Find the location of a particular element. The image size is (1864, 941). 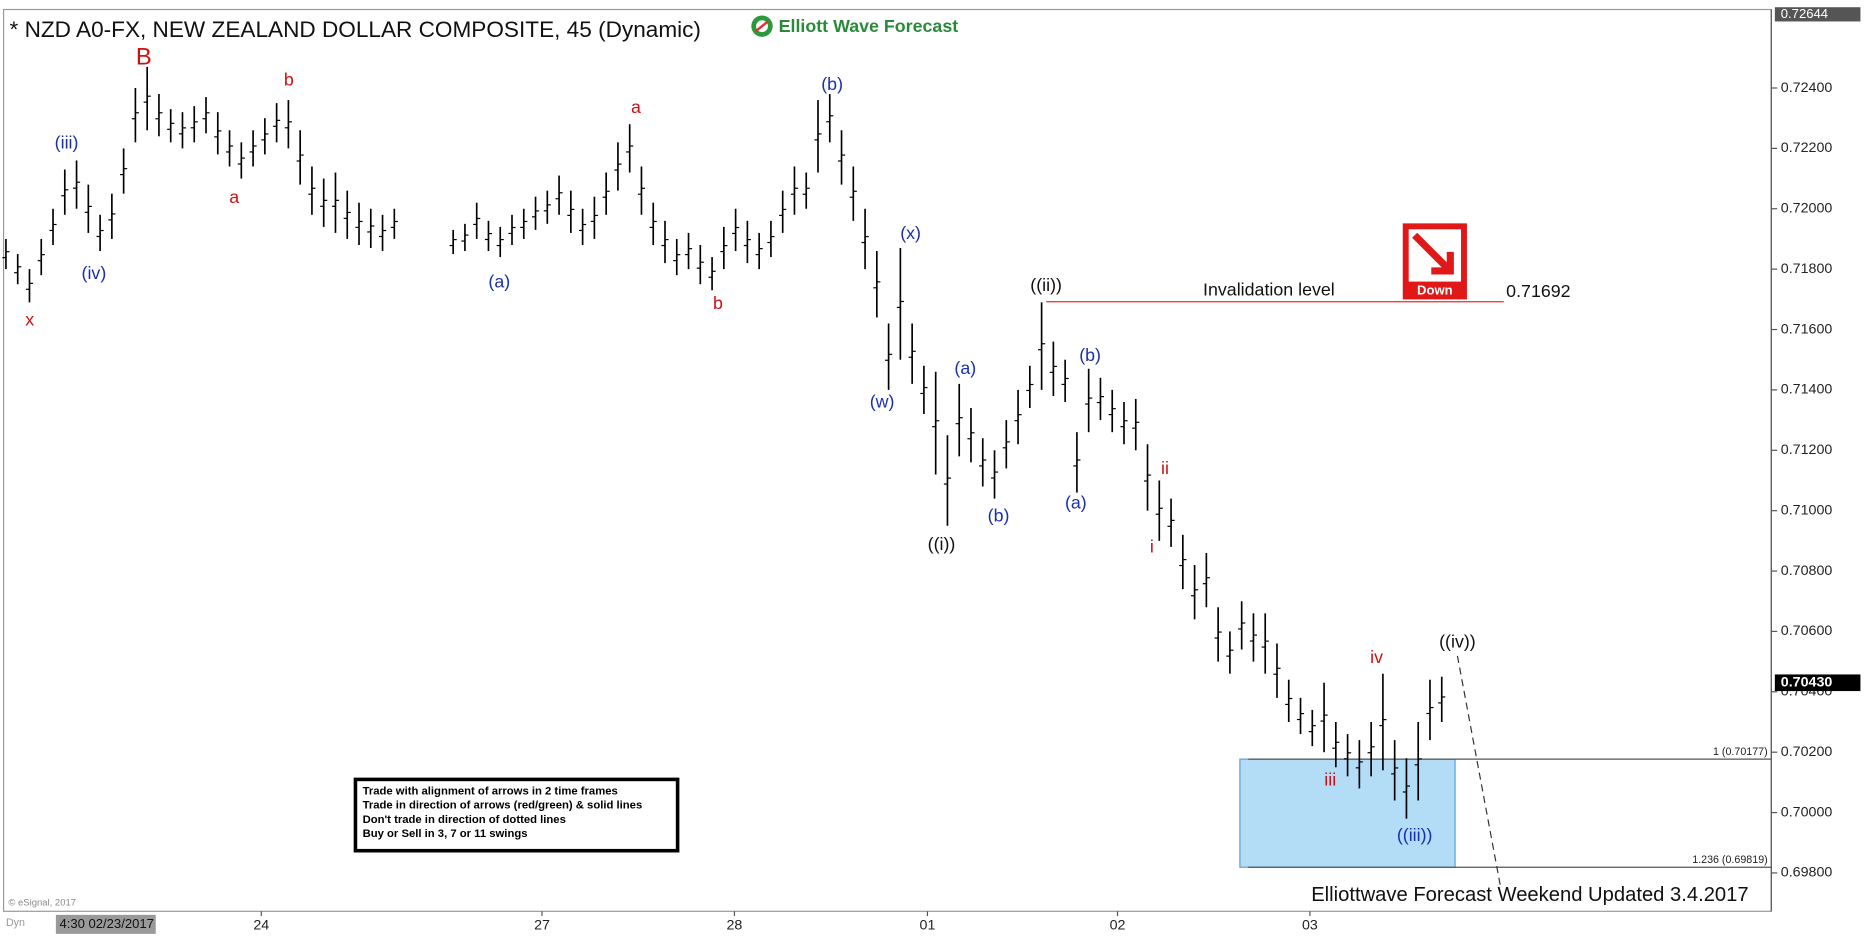

y-tick-label: 0.72400 is located at coordinates (1807, 88).